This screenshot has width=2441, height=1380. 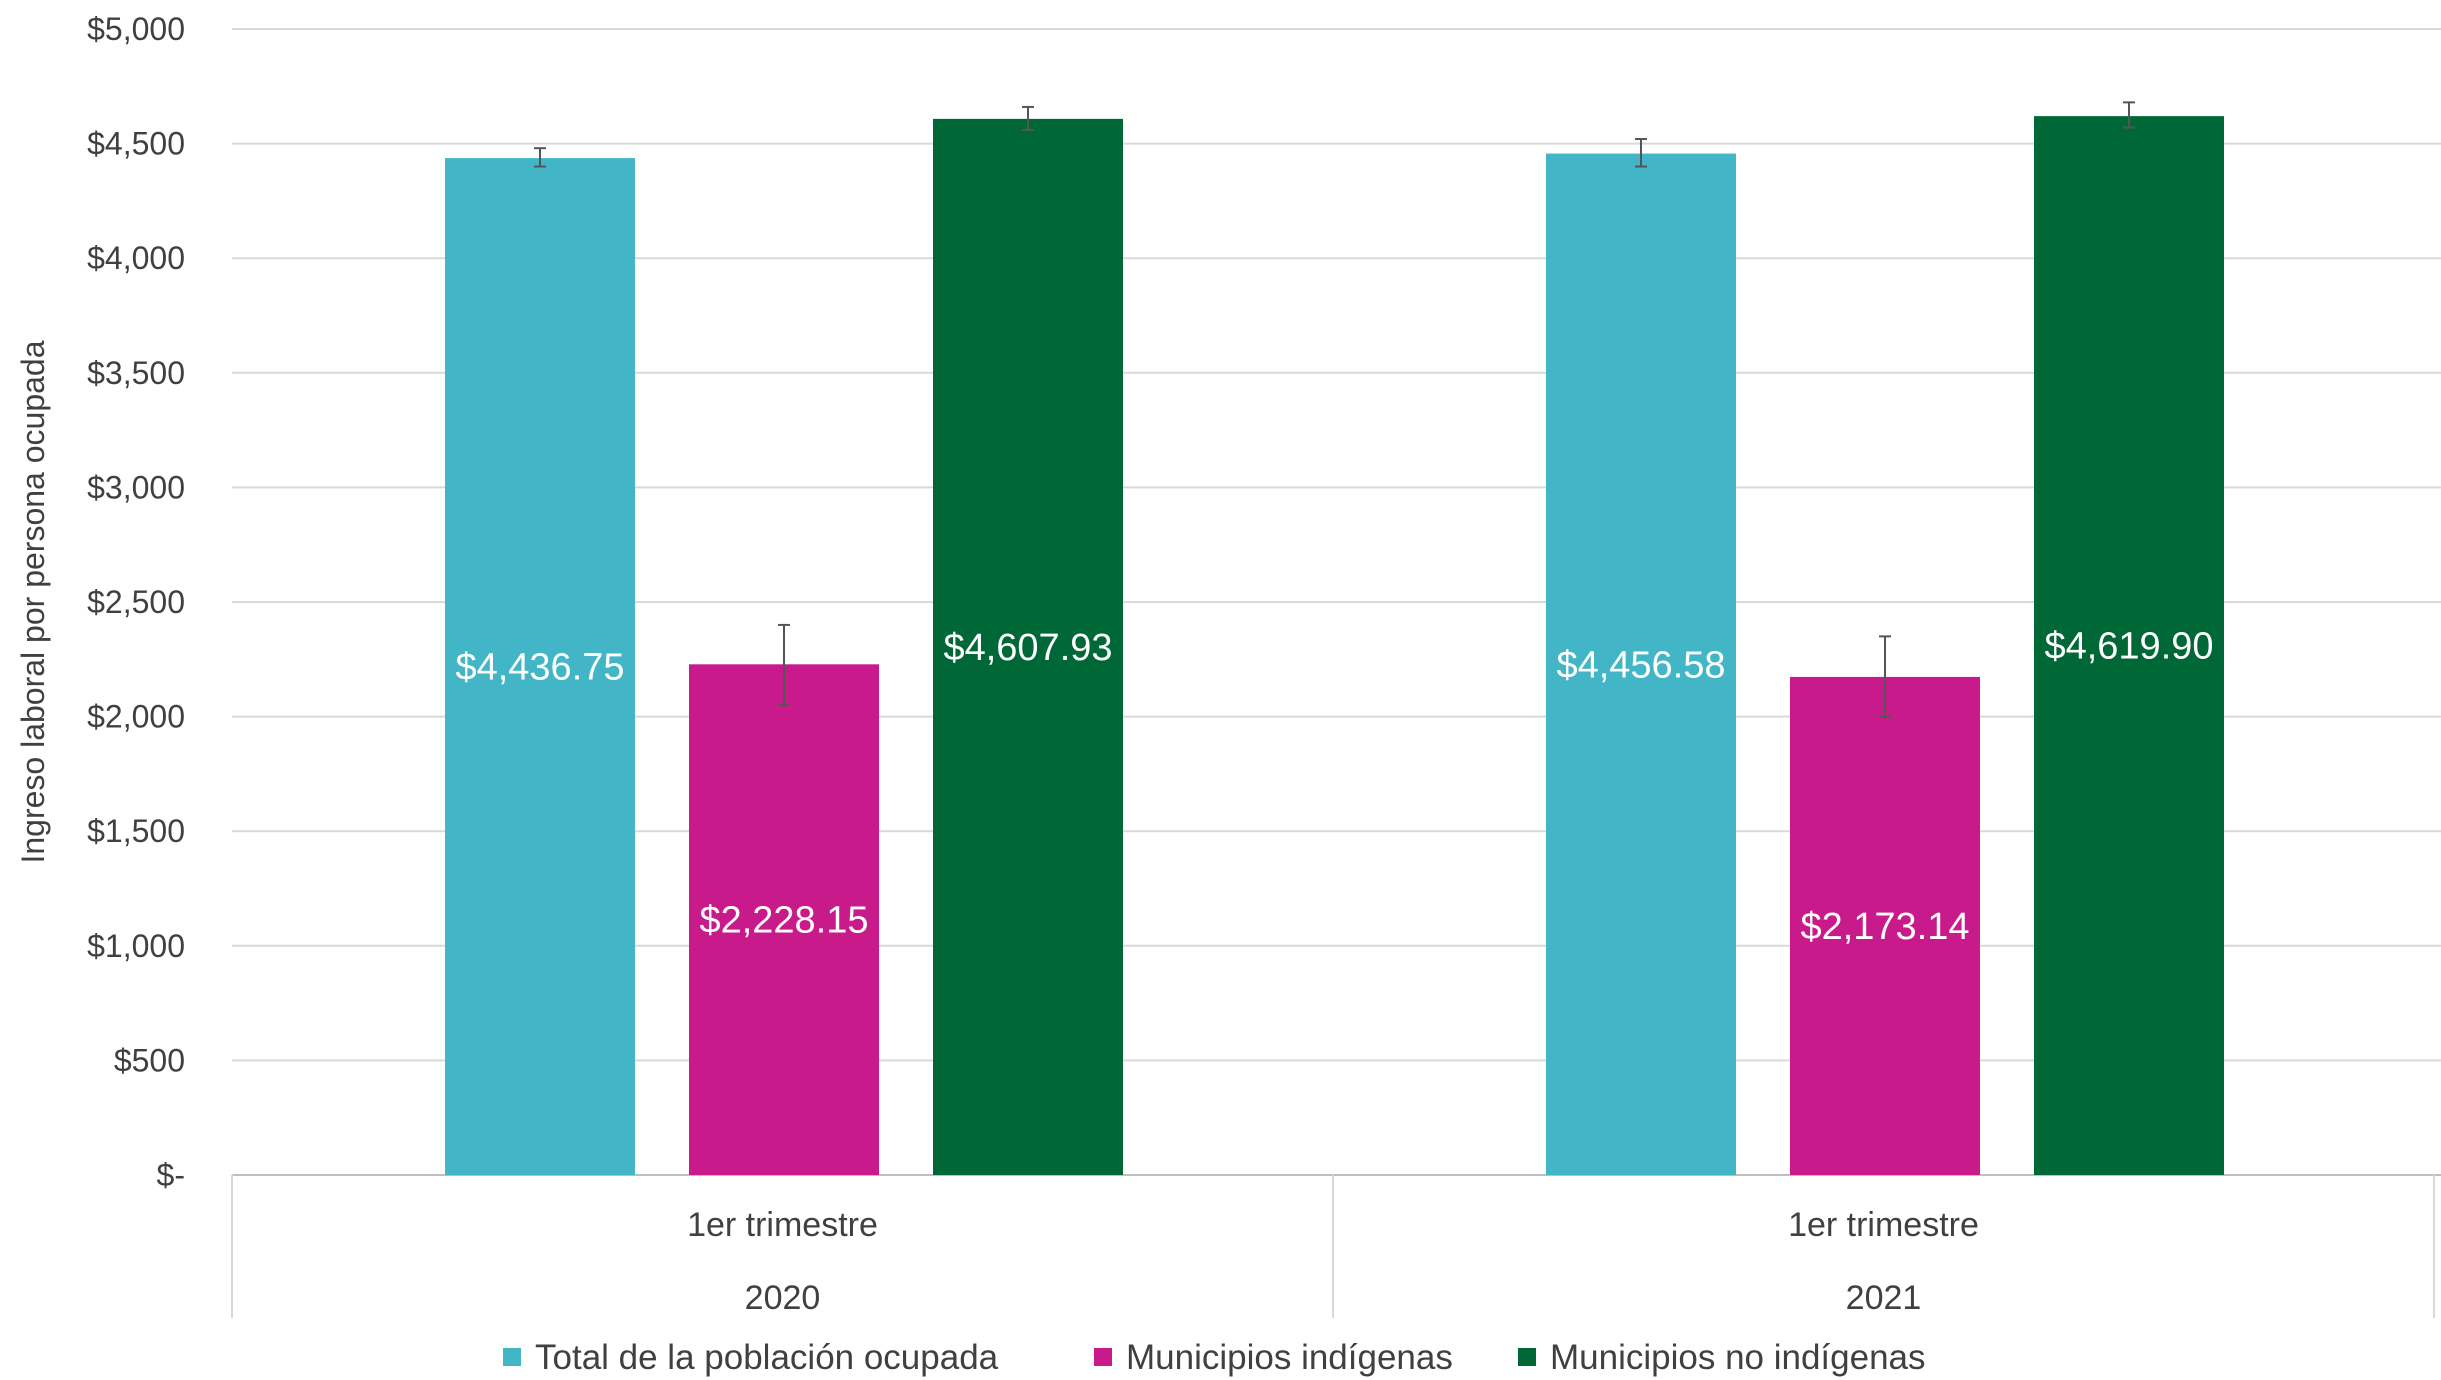 I want to click on y-tick-label: $2,000, so click(x=136, y=717).